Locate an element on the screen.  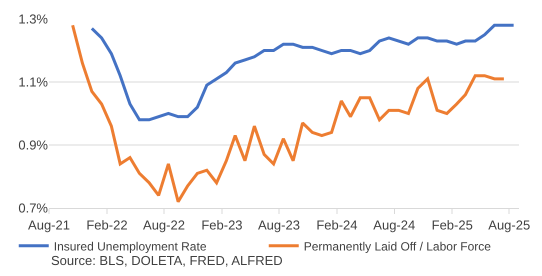
legend-label: Permanently Laid Off / Labor Force is located at coordinates (398, 246).